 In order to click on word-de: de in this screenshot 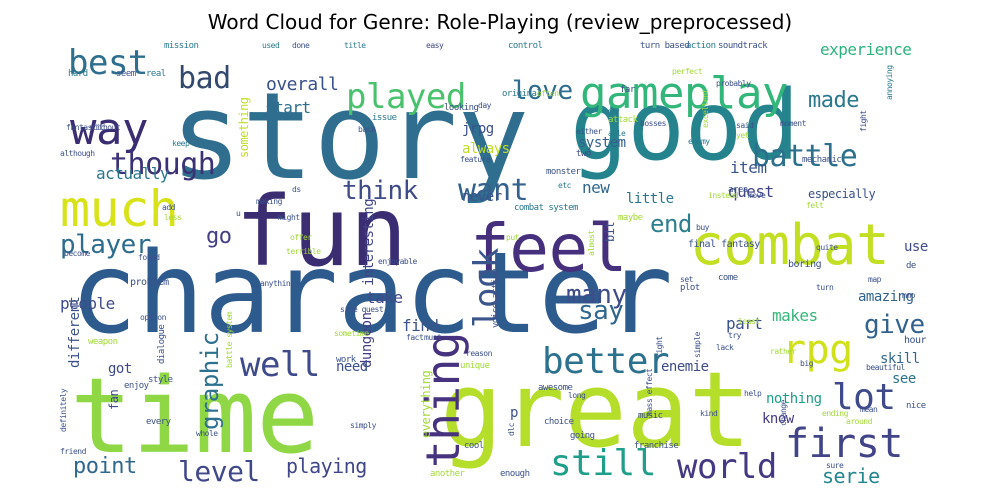, I will do `click(911, 266)`.